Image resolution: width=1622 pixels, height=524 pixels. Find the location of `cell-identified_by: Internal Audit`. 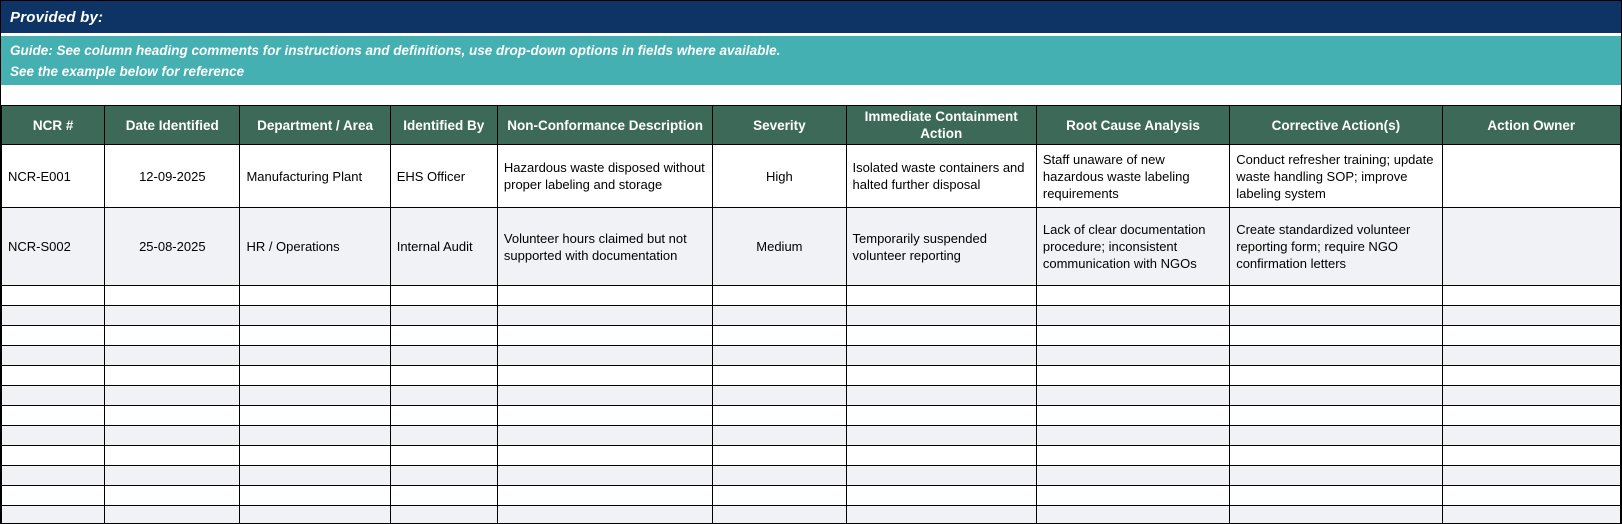

cell-identified_by: Internal Audit is located at coordinates (443, 246).